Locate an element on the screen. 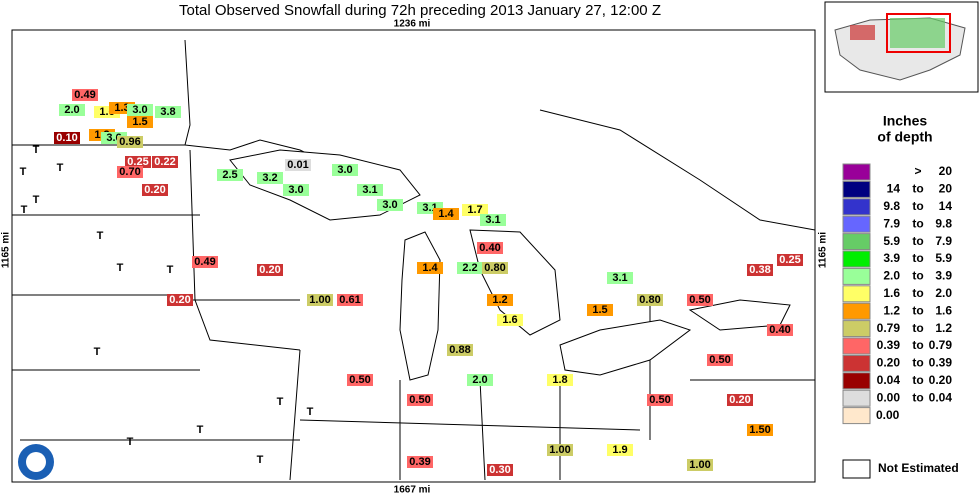 This screenshot has width=979, height=498. station-value: 1.8 is located at coordinates (559, 380).